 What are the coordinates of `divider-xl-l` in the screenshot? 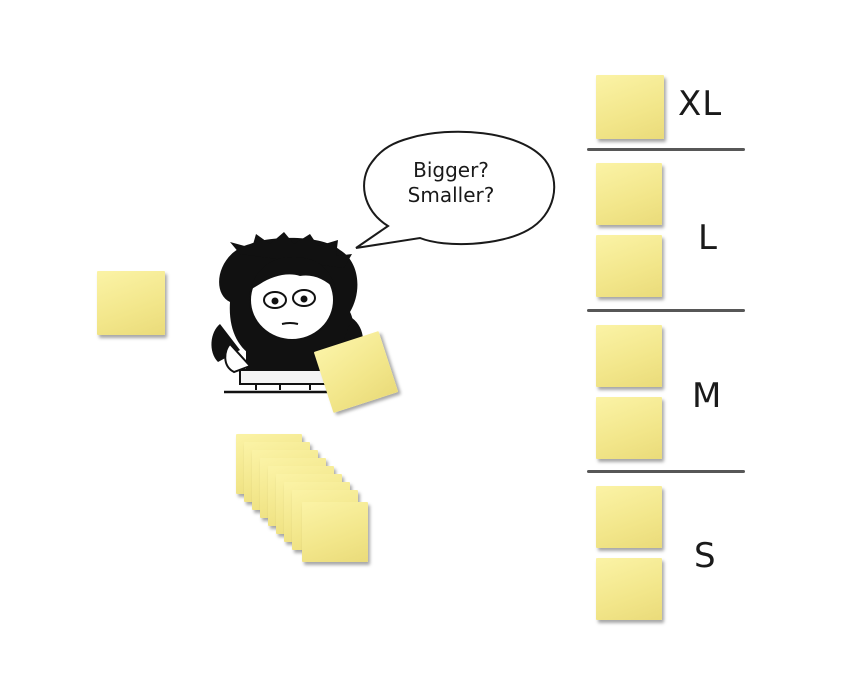 It's located at (666, 149).